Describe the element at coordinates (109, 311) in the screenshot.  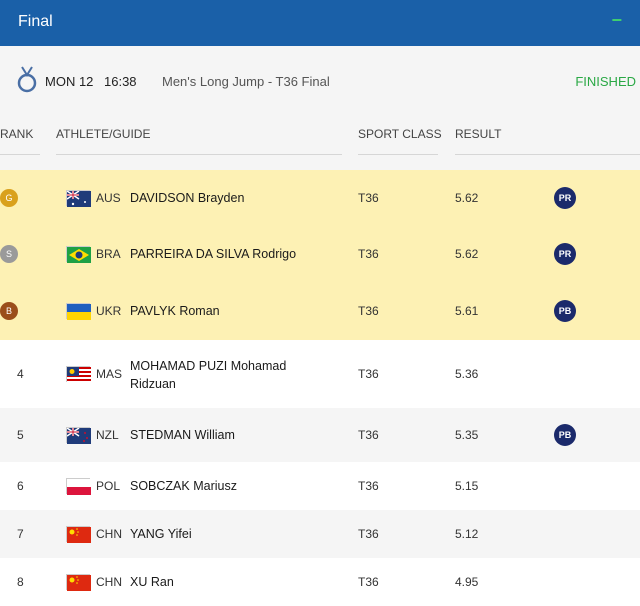
I see `country-code: UKR` at that location.